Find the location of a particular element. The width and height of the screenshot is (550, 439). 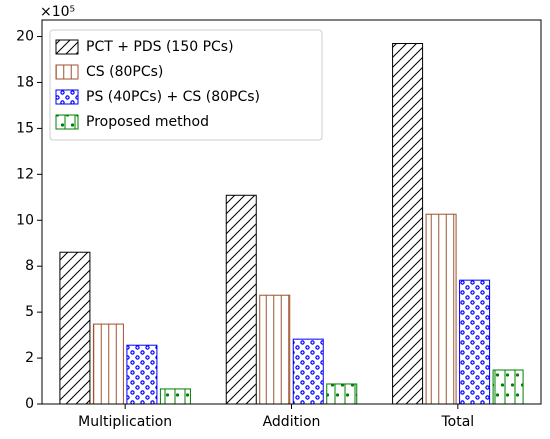

legend-label: Proposed method is located at coordinates (147, 122).